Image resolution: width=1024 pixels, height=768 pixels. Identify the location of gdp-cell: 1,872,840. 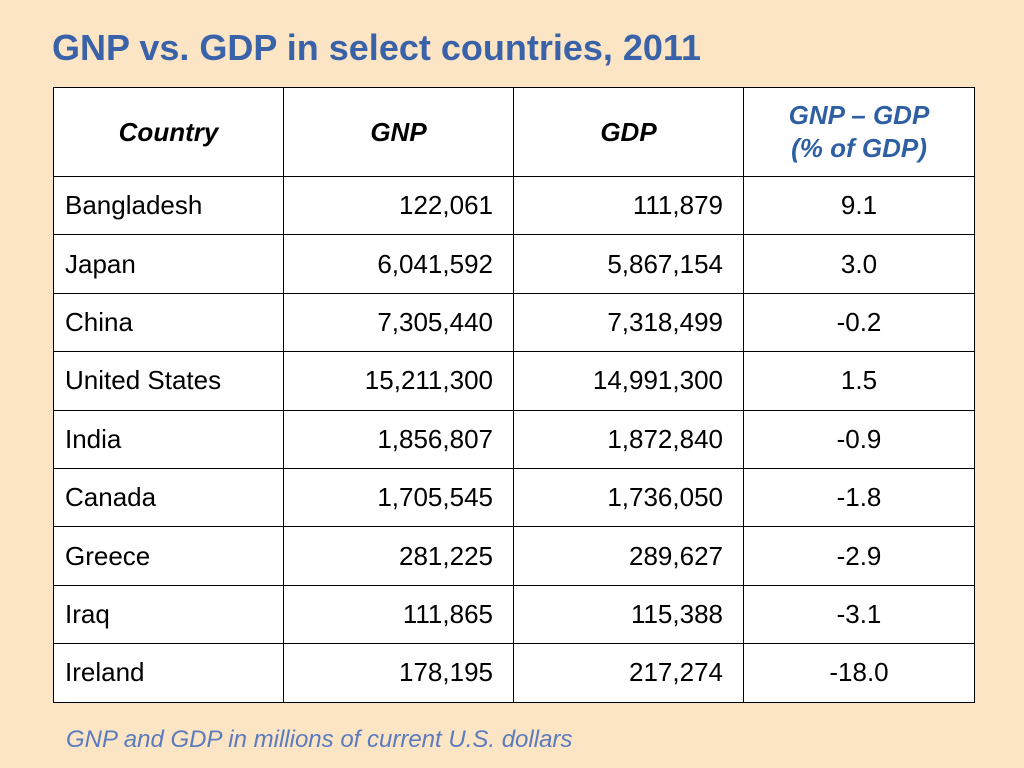
(628, 439).